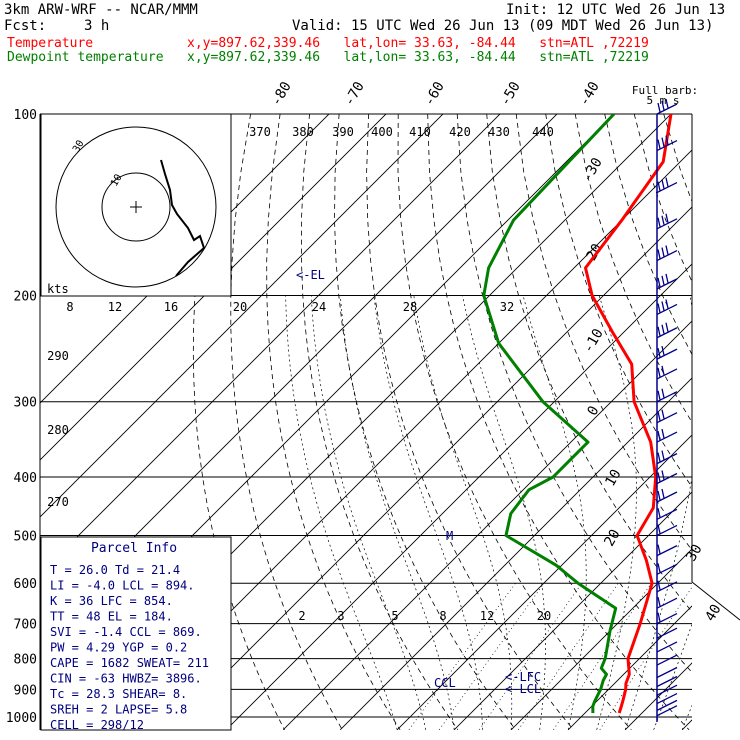  I want to click on theta-label: 400, so click(382, 132).